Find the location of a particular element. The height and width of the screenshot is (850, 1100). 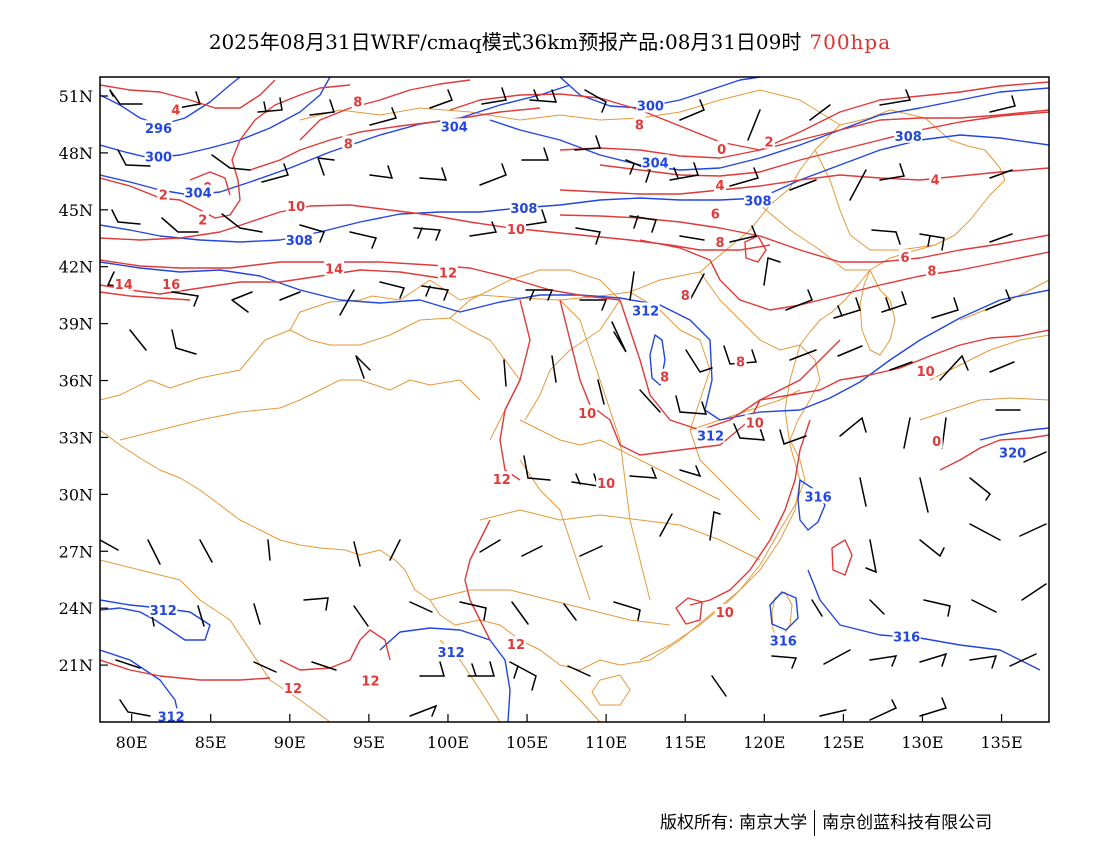

temp-contour-10-coast is located at coordinates (750, 512).